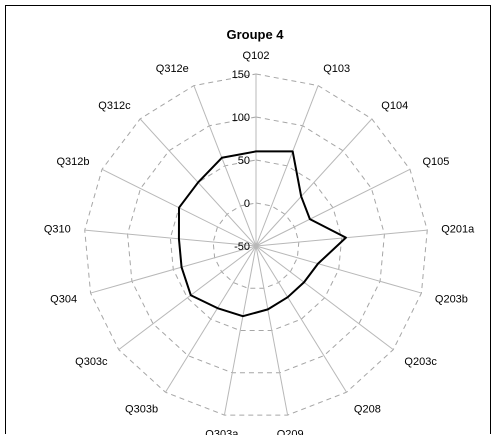 The image size is (496, 435). Describe the element at coordinates (141, 409) in the screenshot. I see `axis-label-q303b: Q303b` at that location.